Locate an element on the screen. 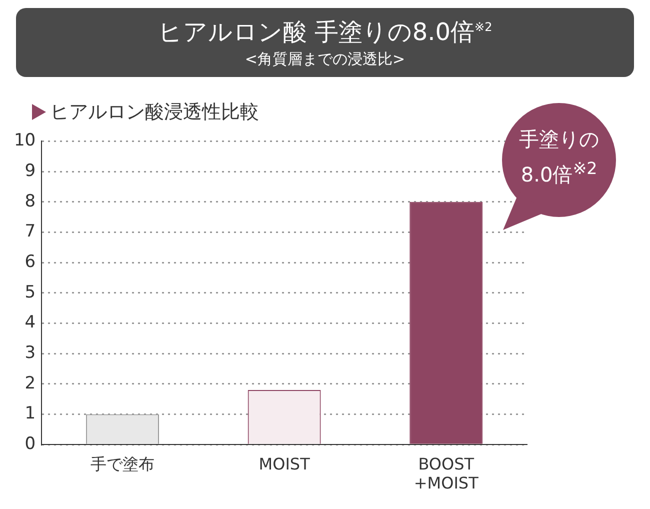 Image resolution: width=650 pixels, height=509 pixels. y-tick-label: 10 is located at coordinates (25, 140).